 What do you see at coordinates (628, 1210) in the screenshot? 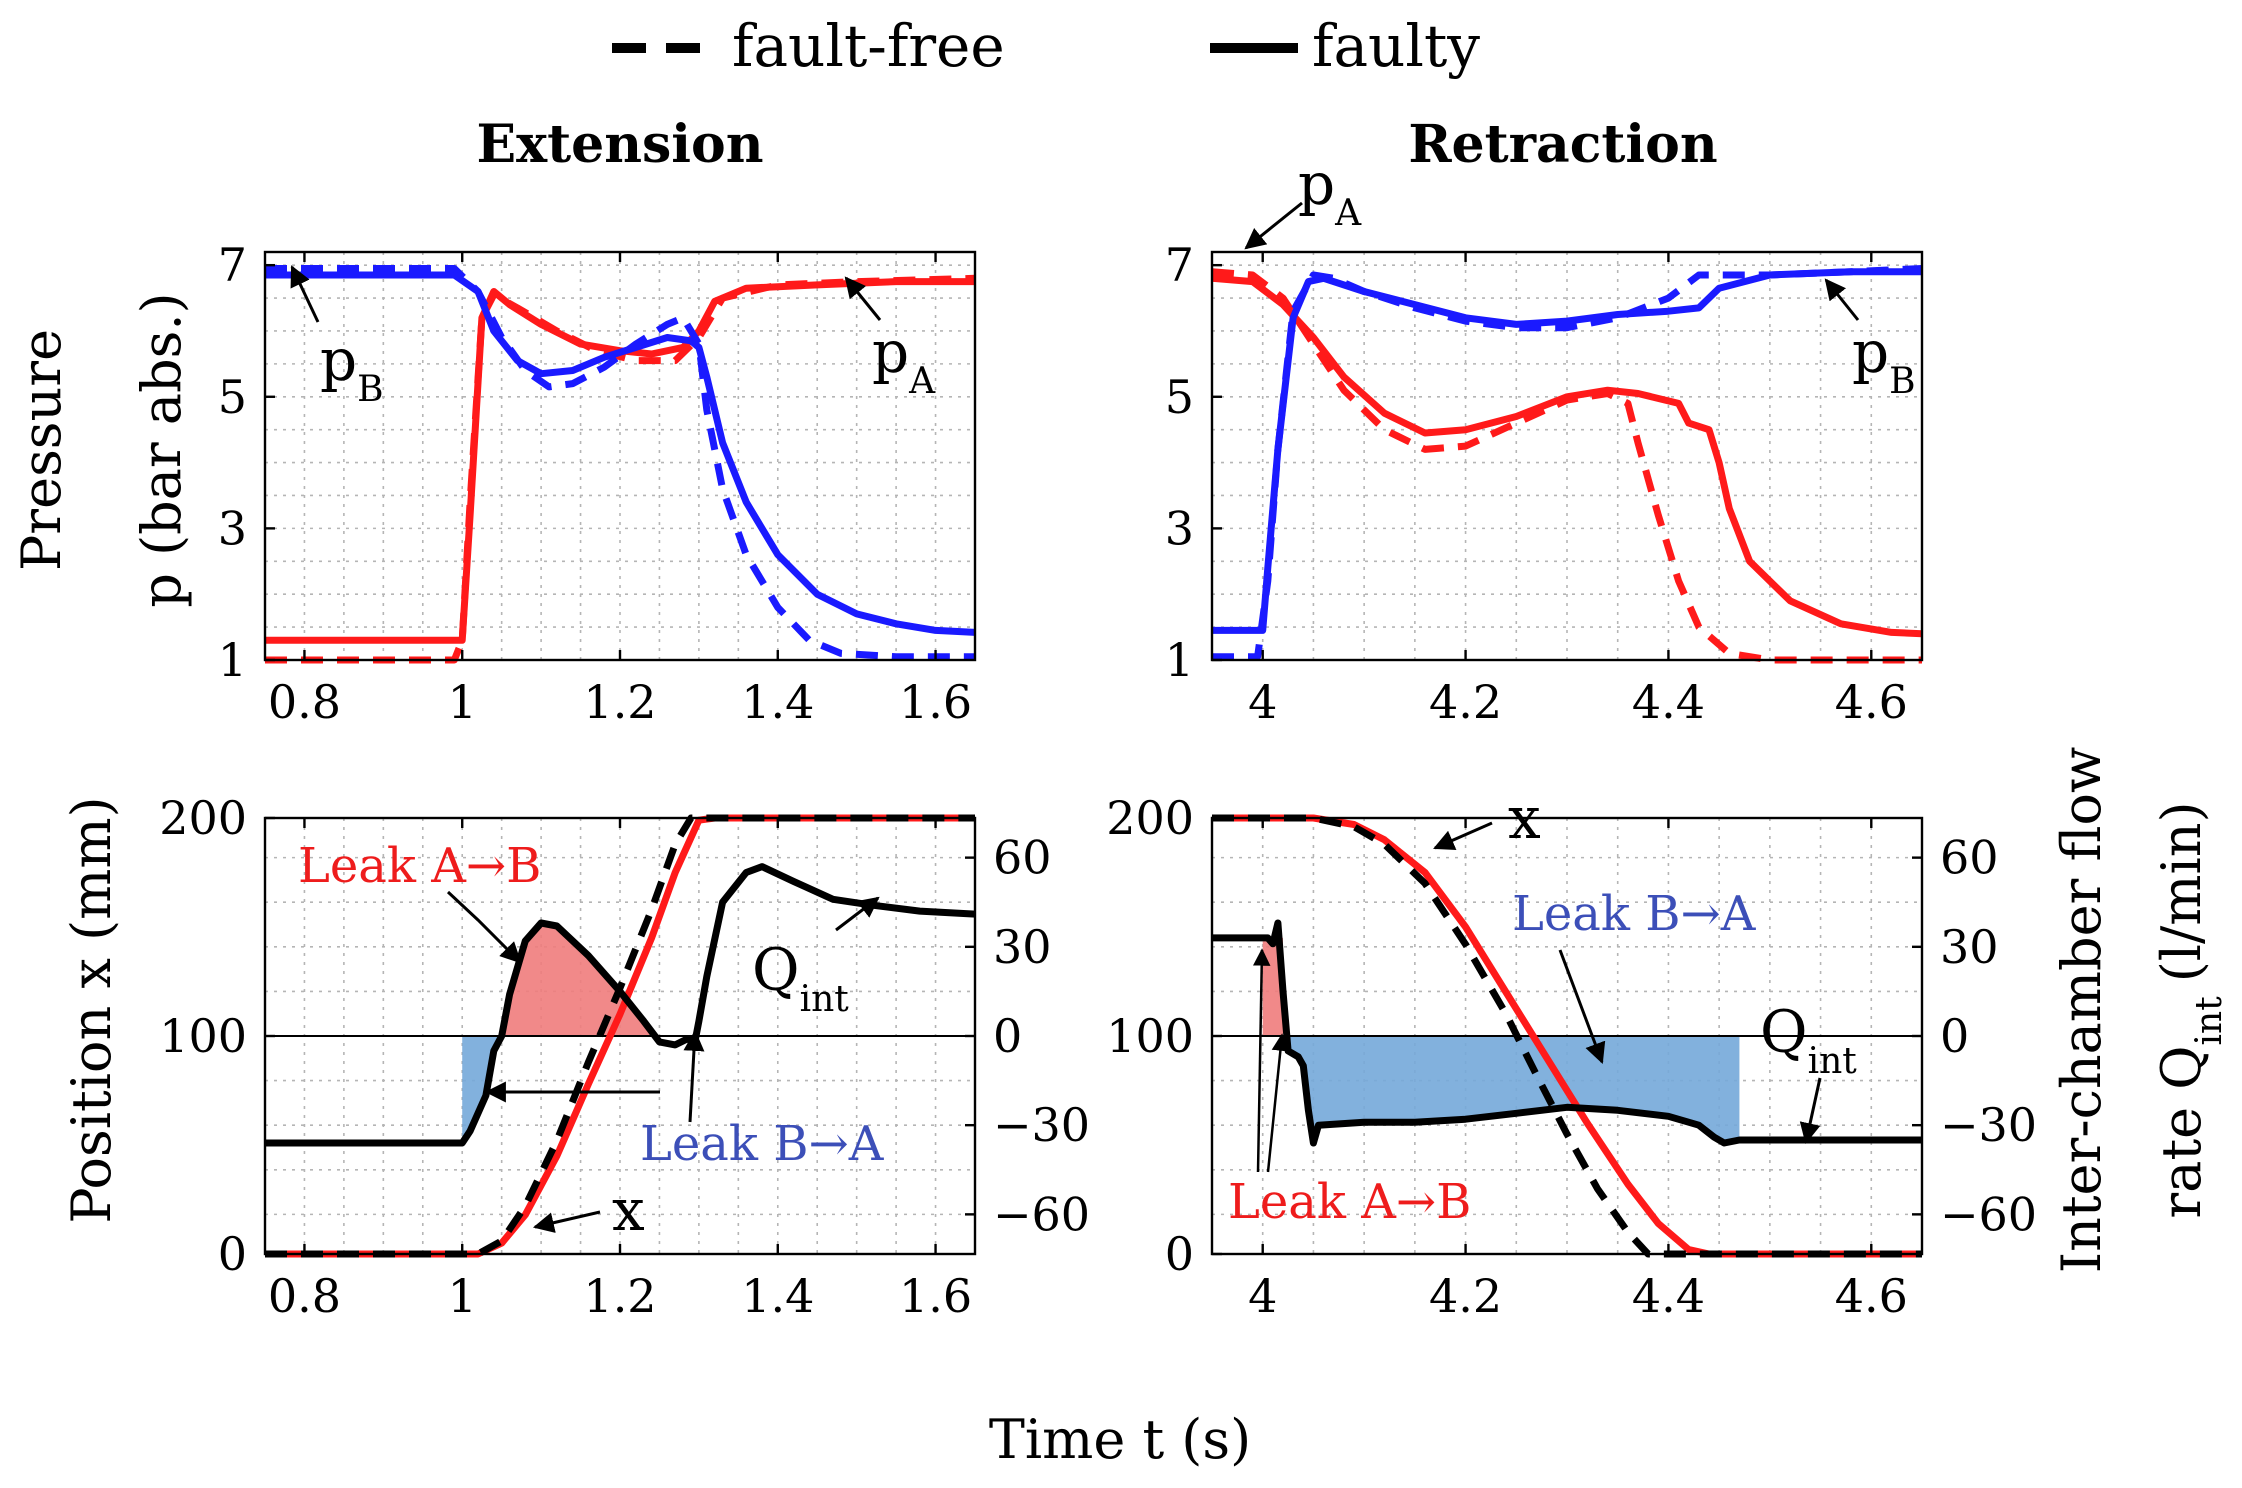
I see `x-ext-label: x` at bounding box center [628, 1210].